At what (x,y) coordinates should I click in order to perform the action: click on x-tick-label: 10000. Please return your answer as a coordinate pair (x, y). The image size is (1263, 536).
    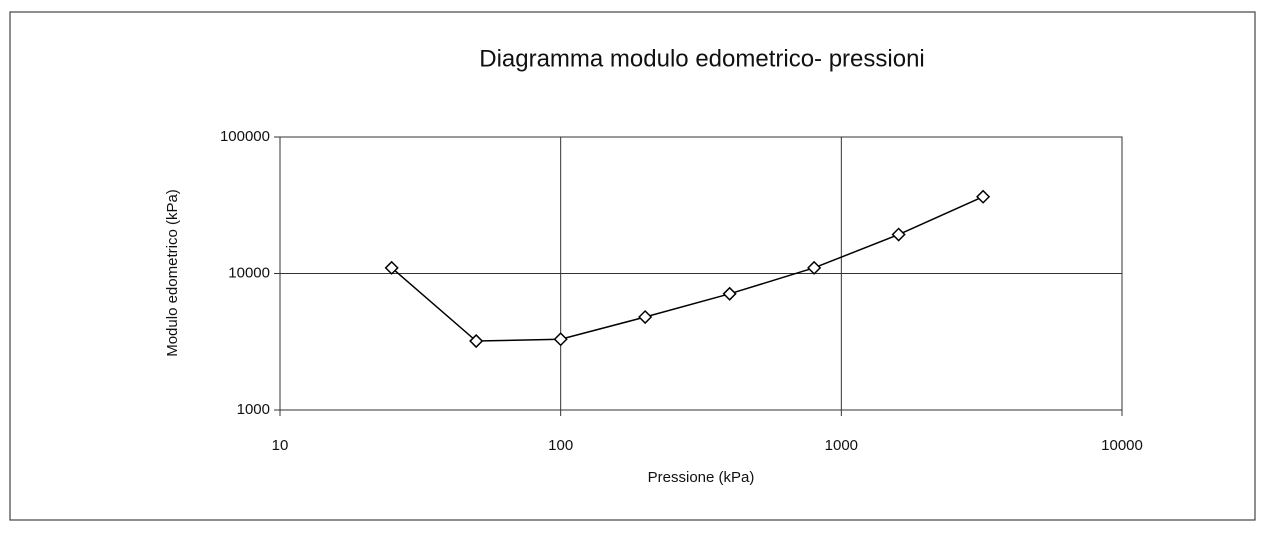
    Looking at the image, I should click on (1122, 445).